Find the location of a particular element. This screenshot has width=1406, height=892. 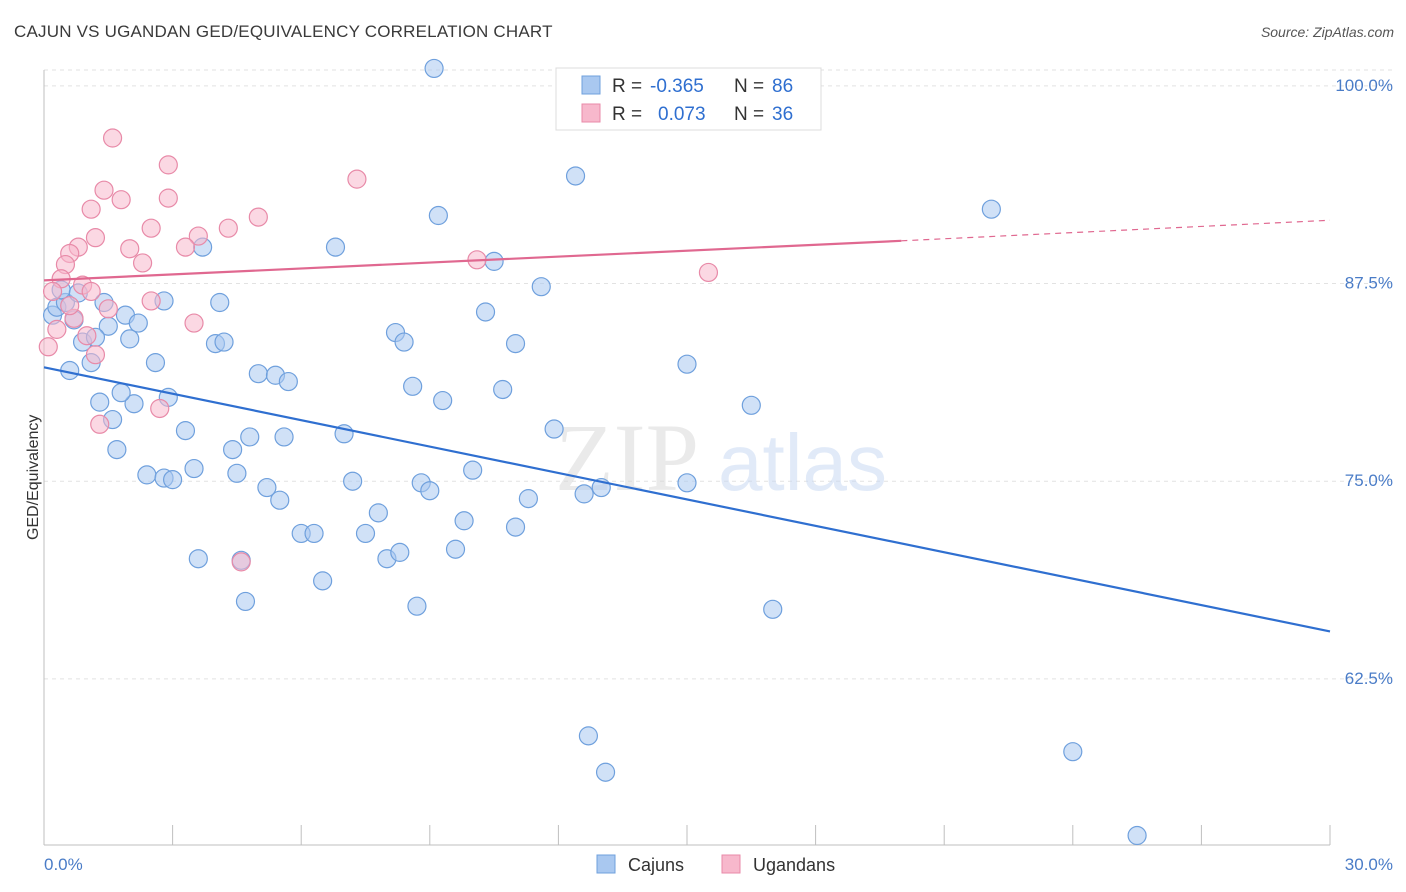

bottom-legend-label-ugandans: Ugandans is located at coordinates (794, 865).